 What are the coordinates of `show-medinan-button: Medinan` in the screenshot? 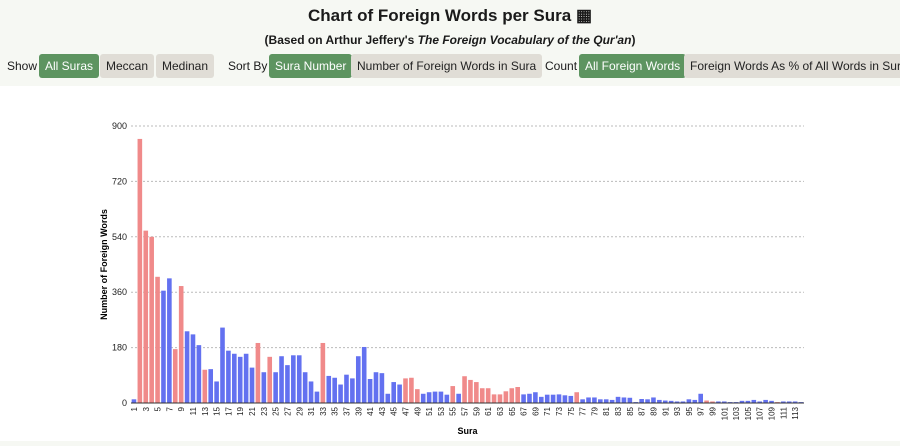 It's located at (185, 66).